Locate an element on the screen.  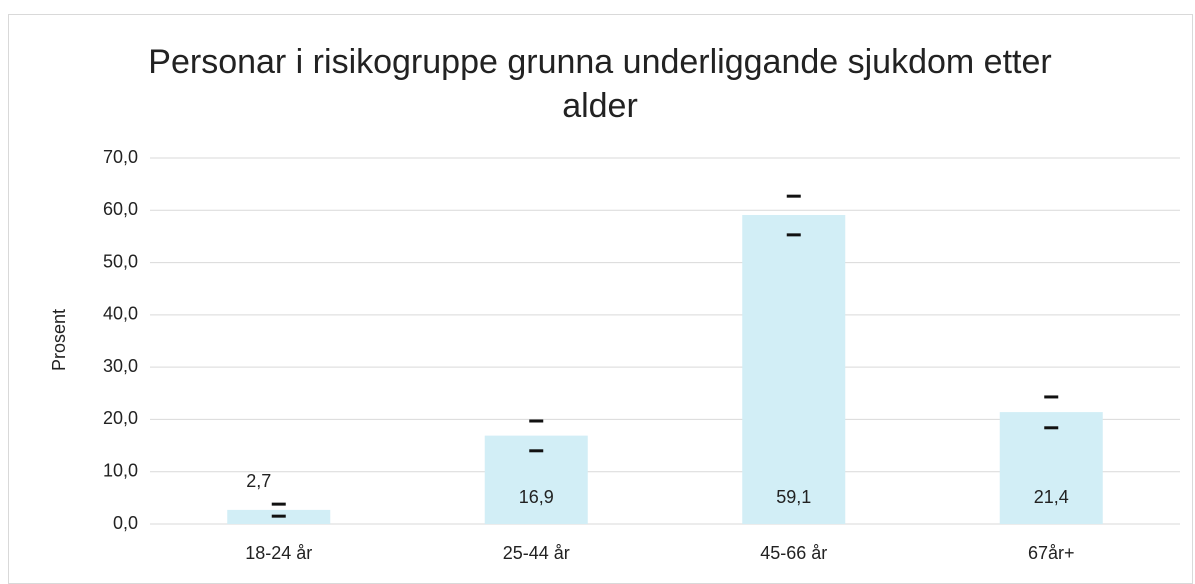
y-tick-label: 70,0 is located at coordinates (120, 157).